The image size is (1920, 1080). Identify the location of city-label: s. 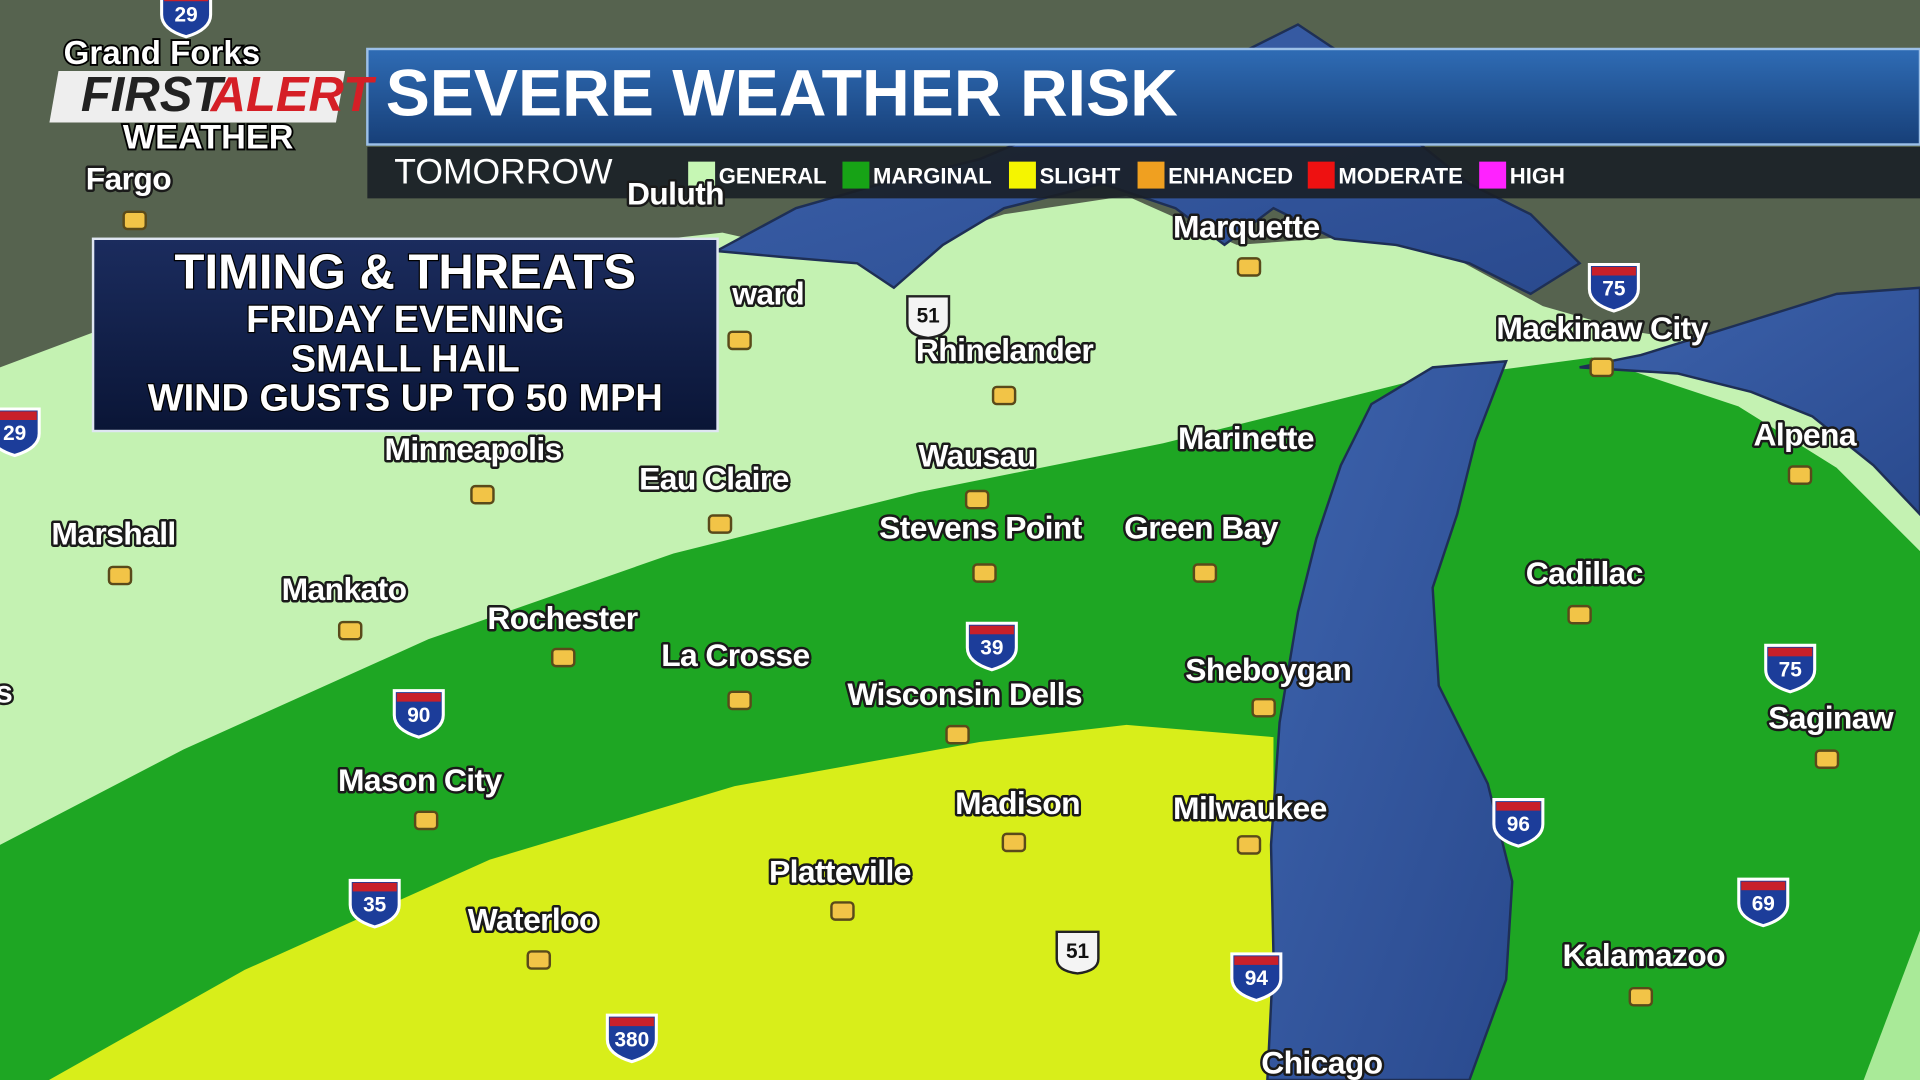
(6, 692).